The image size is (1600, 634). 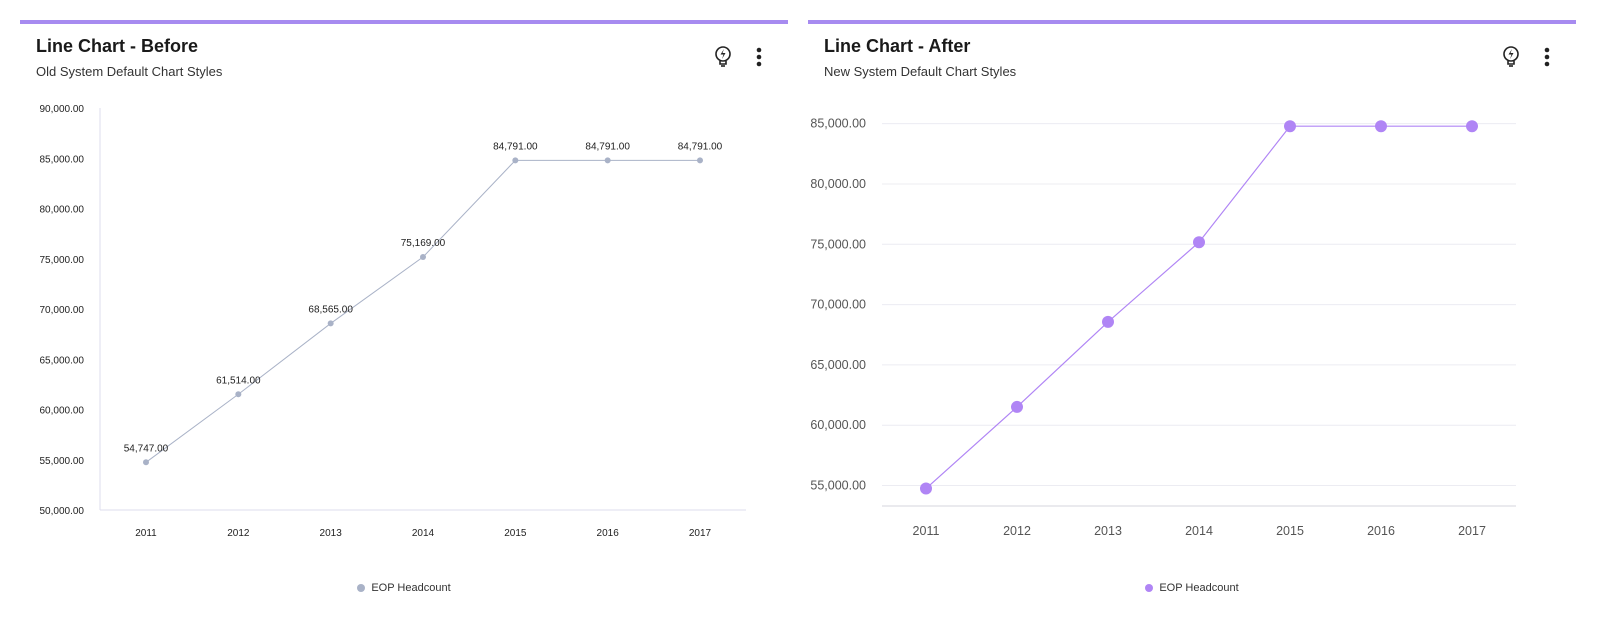 What do you see at coordinates (920, 71) in the screenshot?
I see `chart-subtitle: New System Default Chart Styles` at bounding box center [920, 71].